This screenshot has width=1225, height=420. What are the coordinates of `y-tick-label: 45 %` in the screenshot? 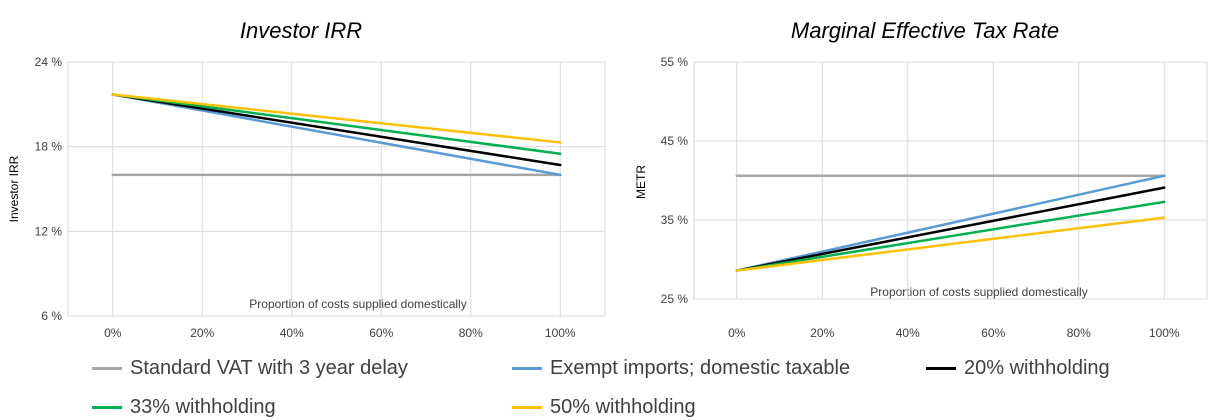 It's located at (675, 141).